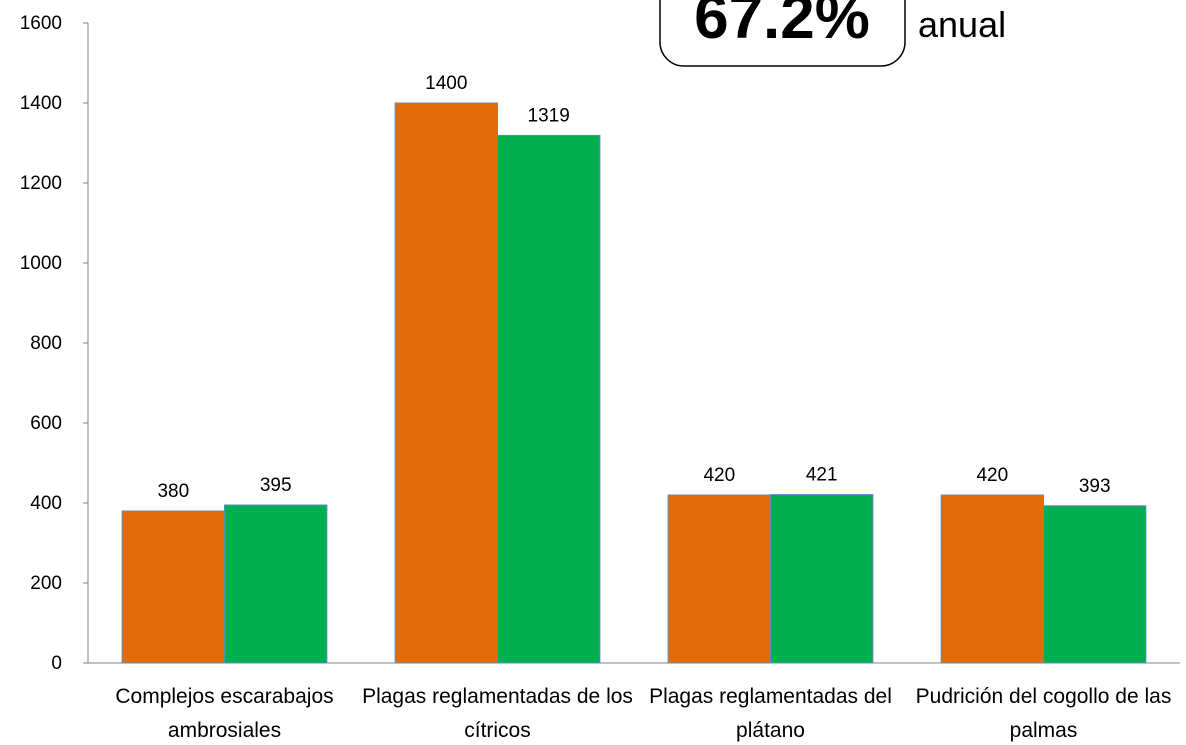  What do you see at coordinates (782, 26) in the screenshot?
I see `annotation-value: 67.2%` at bounding box center [782, 26].